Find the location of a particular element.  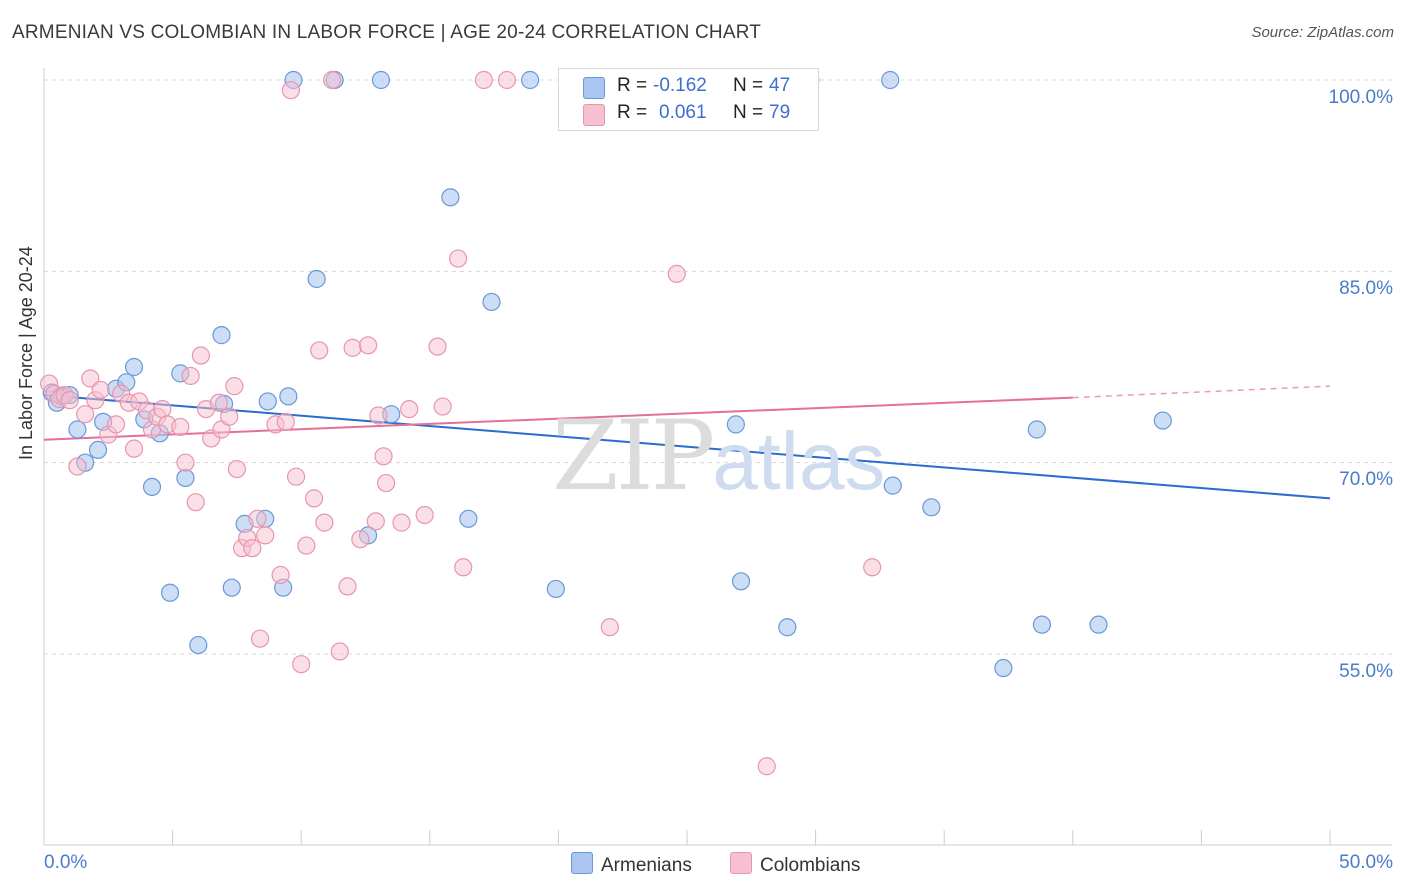

legend-armenian-n: 47 is located at coordinates (780, 85).